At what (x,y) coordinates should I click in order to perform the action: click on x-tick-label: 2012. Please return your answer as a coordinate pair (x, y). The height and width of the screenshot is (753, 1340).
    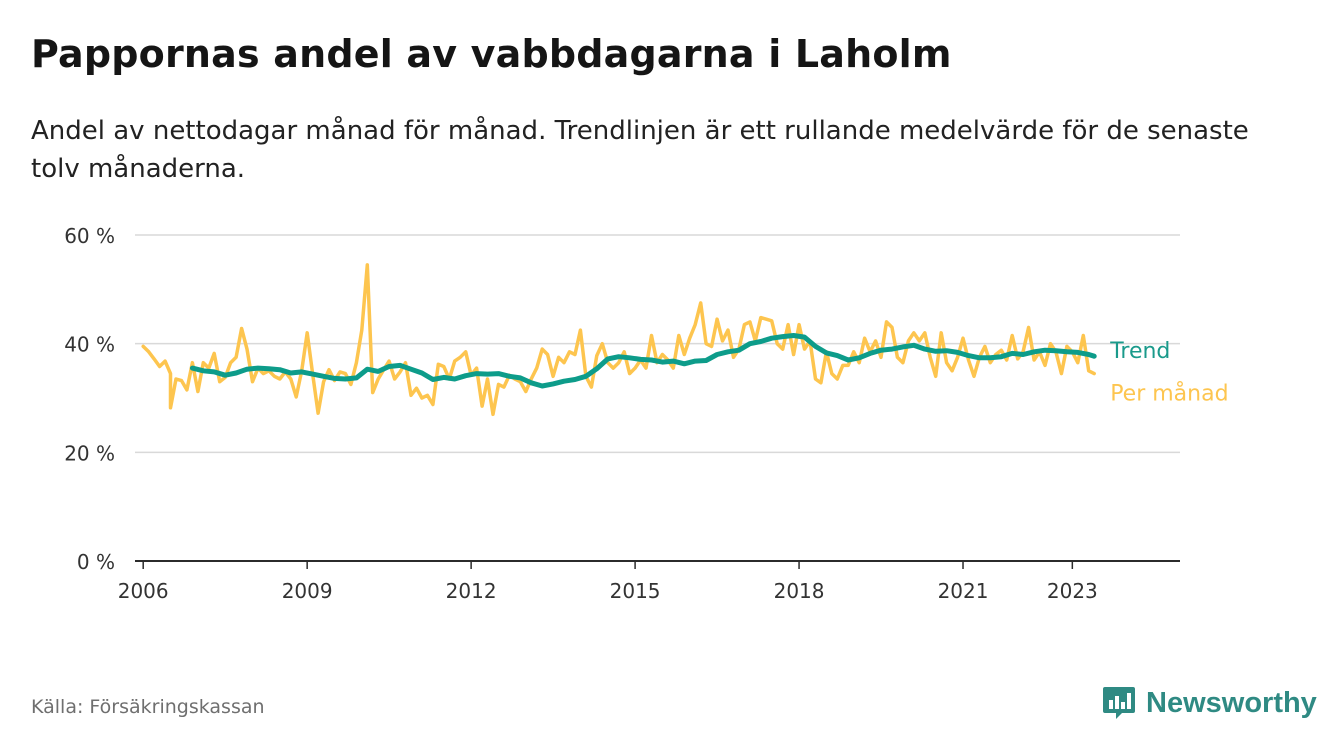
    Looking at the image, I should click on (471, 591).